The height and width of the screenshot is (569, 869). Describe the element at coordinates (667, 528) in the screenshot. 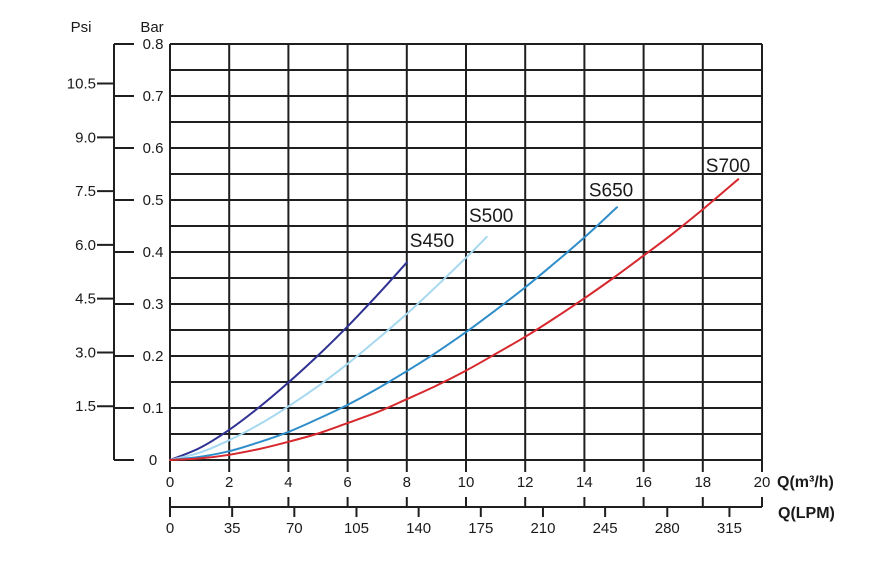

I see `lpm-tick-label: 280` at that location.